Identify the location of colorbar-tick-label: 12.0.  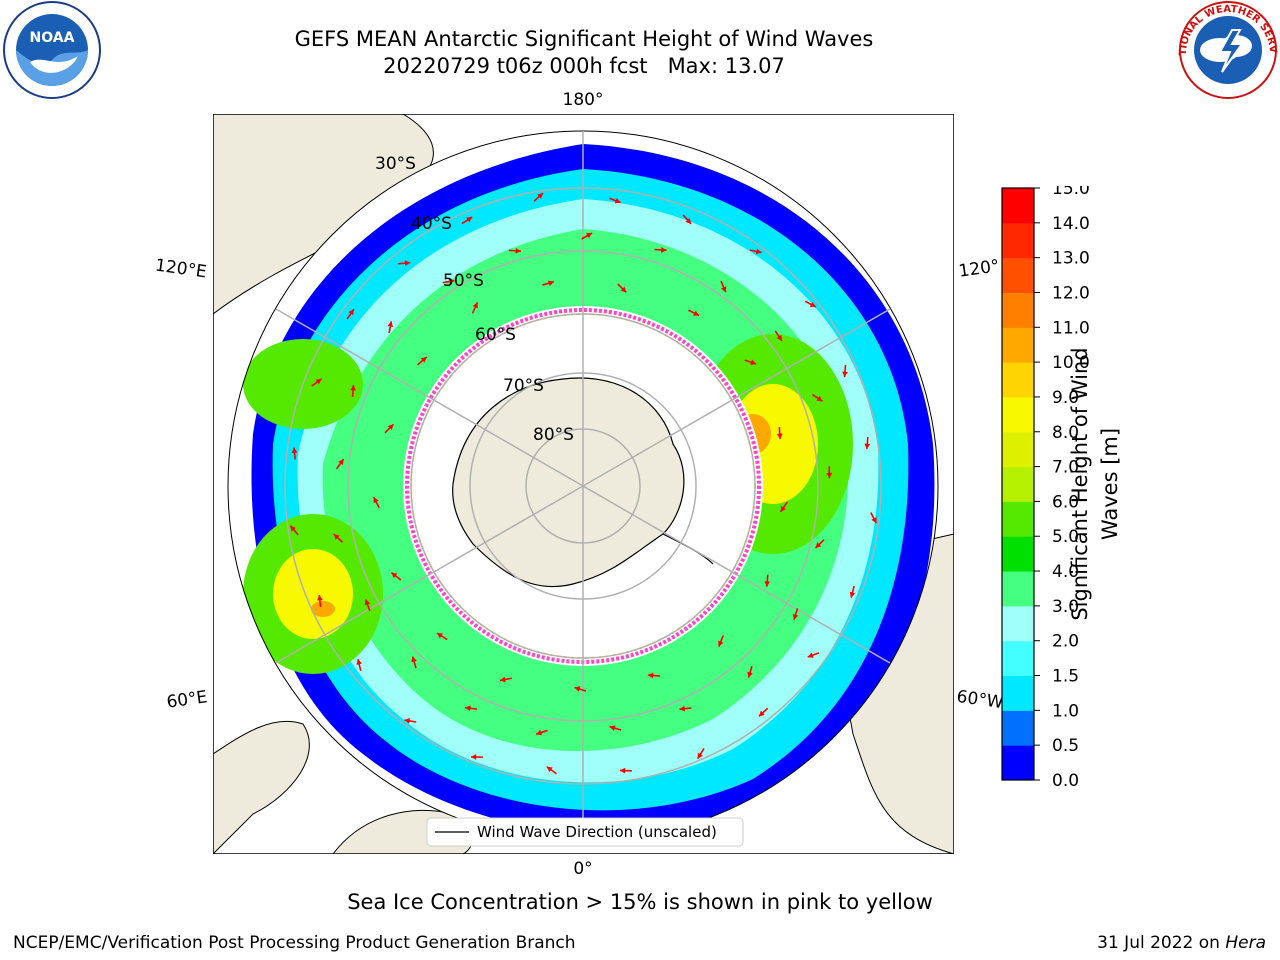
(1071, 293).